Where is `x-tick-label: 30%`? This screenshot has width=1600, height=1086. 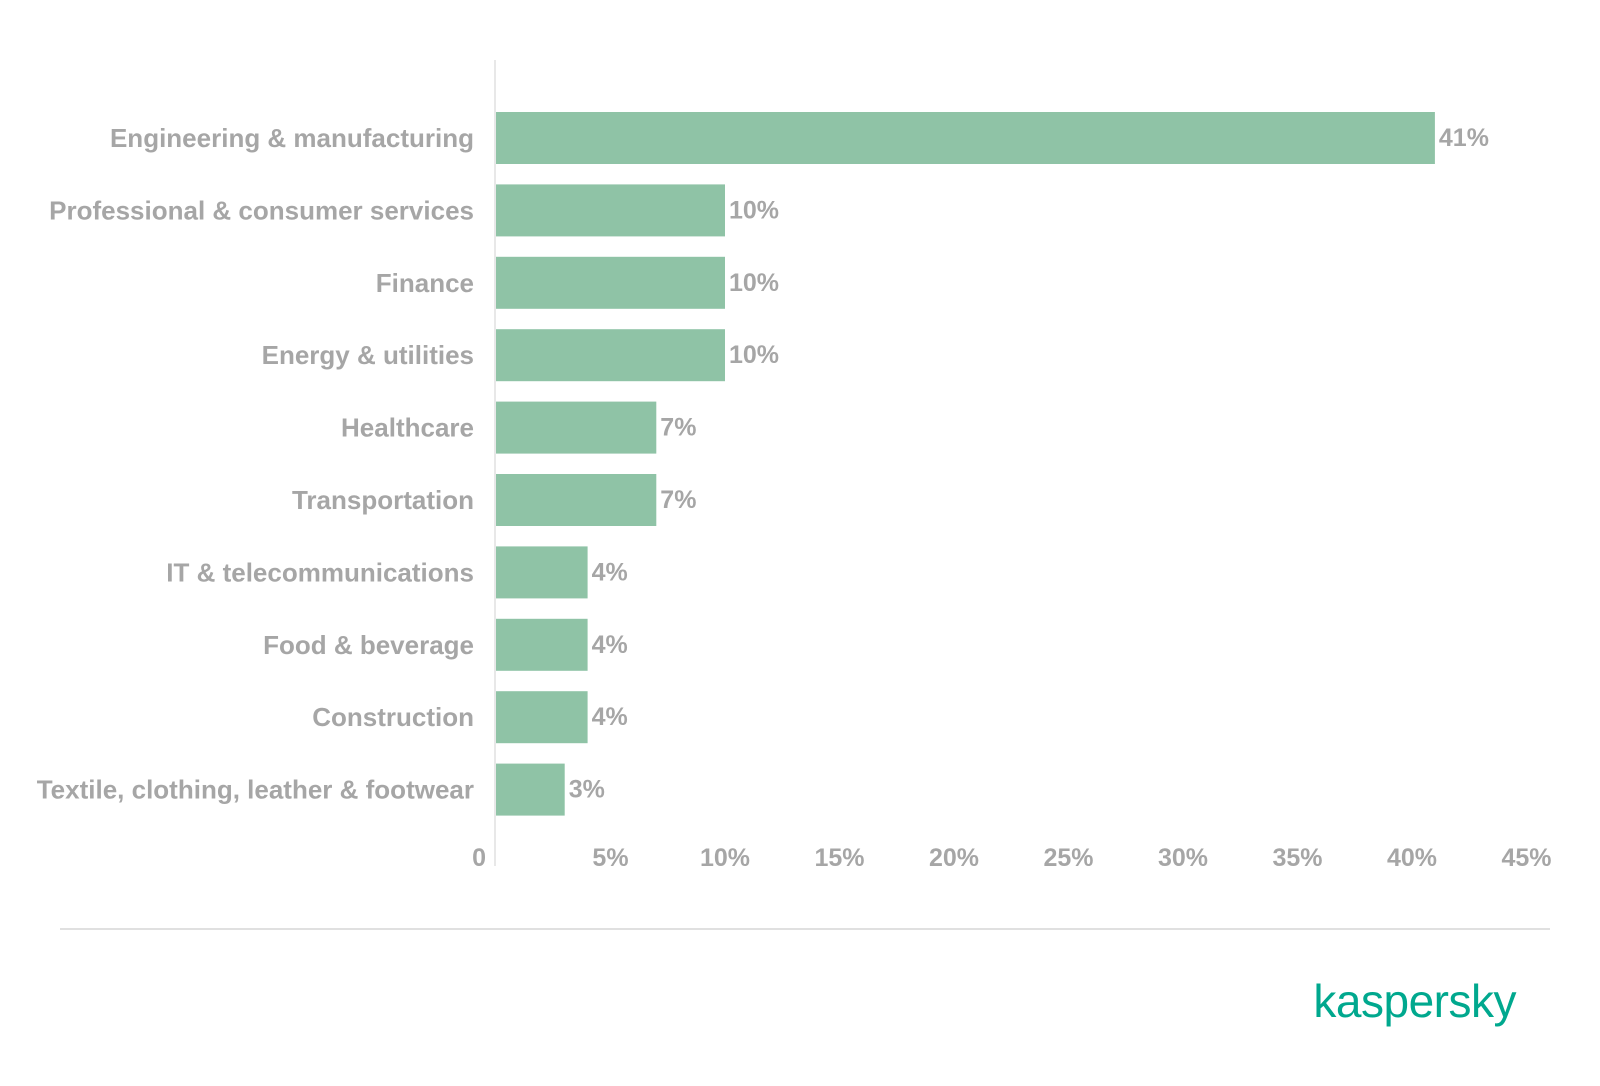 x-tick-label: 30% is located at coordinates (1183, 858).